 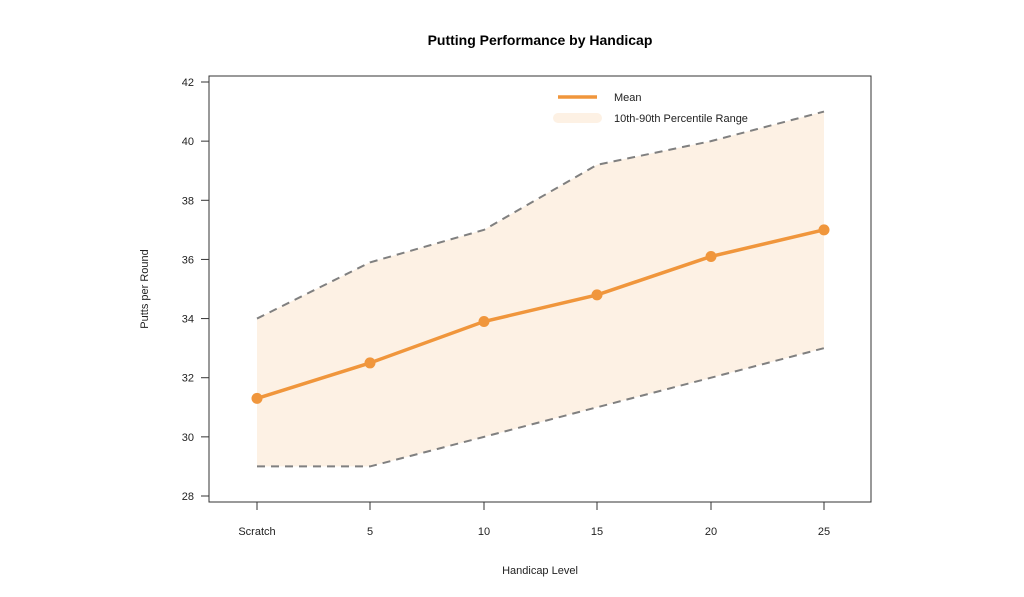 I want to click on y-axis: 28 30 32 34 36 38 40 42, so click(x=195, y=290).